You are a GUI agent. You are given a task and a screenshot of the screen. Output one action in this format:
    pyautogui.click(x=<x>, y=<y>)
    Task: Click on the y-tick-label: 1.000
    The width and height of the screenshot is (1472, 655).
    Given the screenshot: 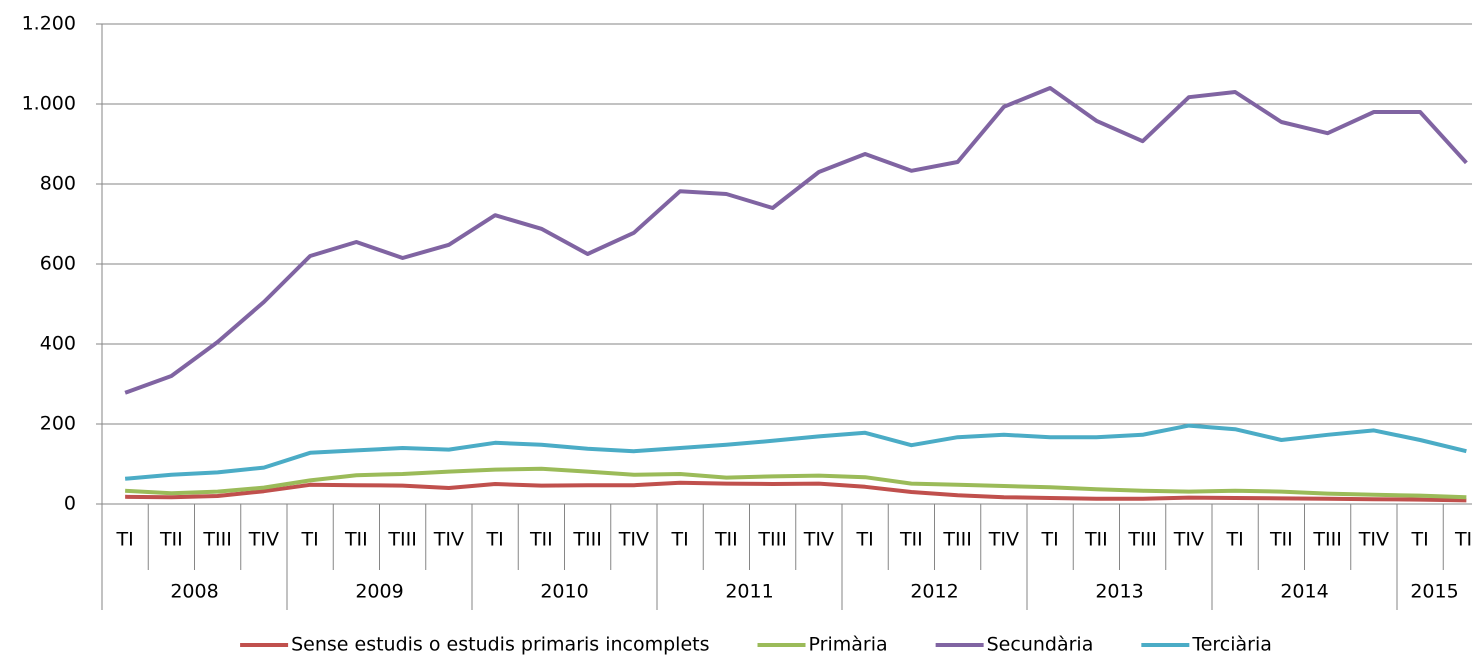 What is the action you would take?
    pyautogui.click(x=49, y=104)
    